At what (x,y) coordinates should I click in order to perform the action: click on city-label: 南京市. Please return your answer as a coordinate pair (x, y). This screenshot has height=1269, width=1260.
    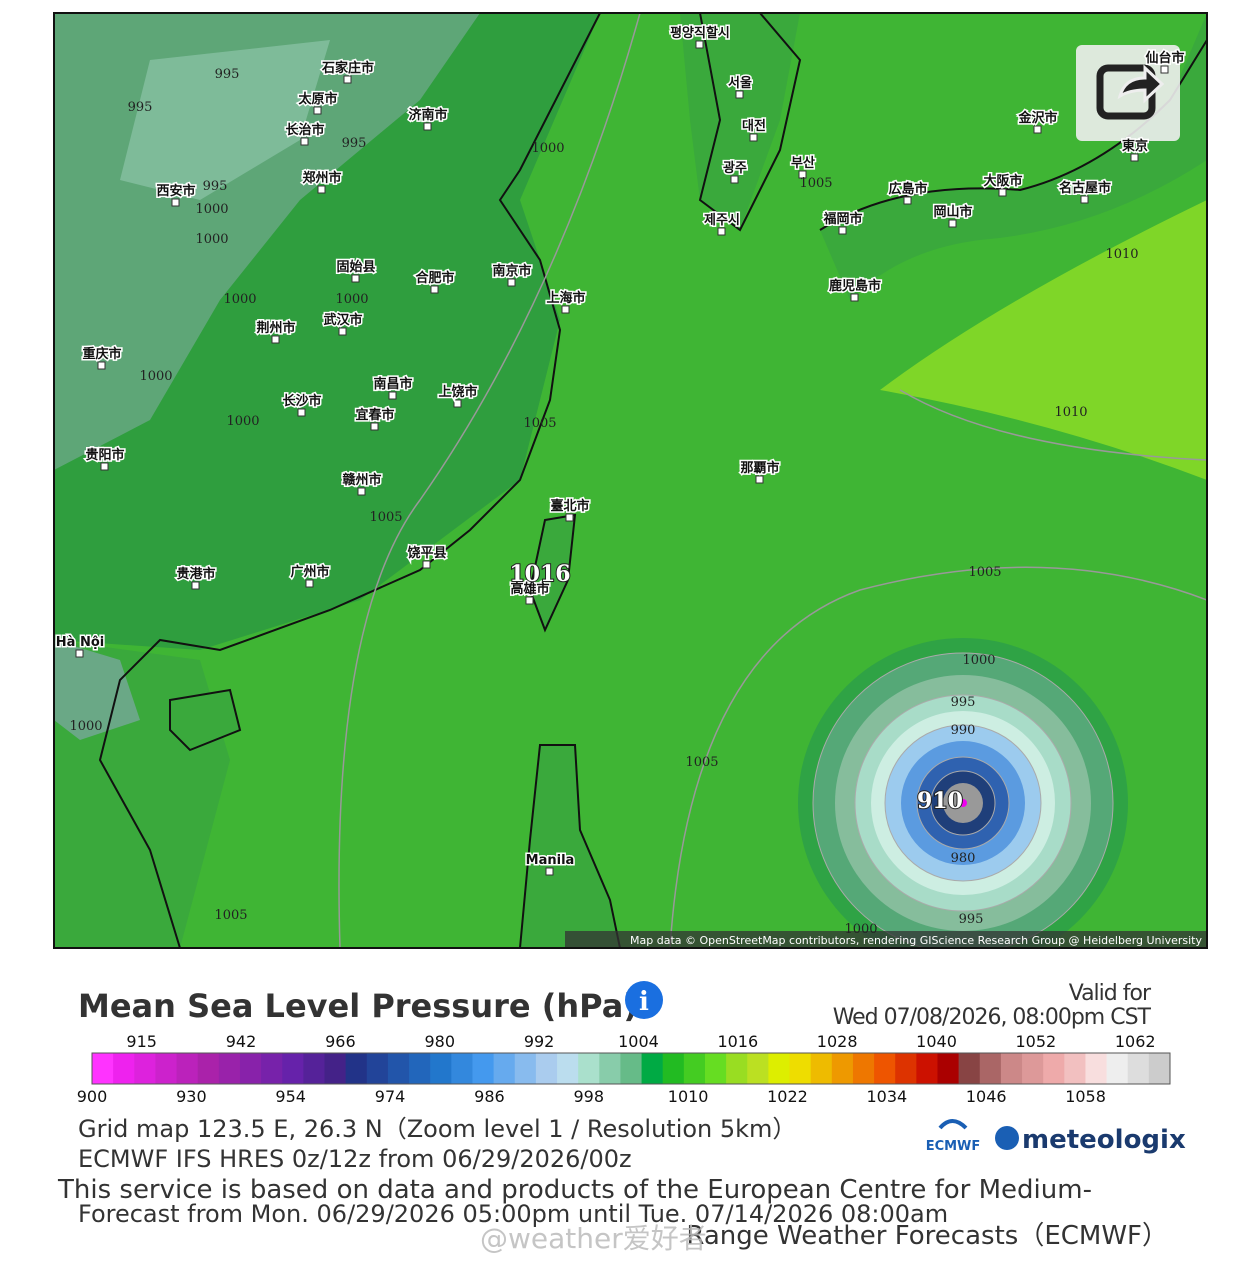
    Looking at the image, I should click on (511, 271).